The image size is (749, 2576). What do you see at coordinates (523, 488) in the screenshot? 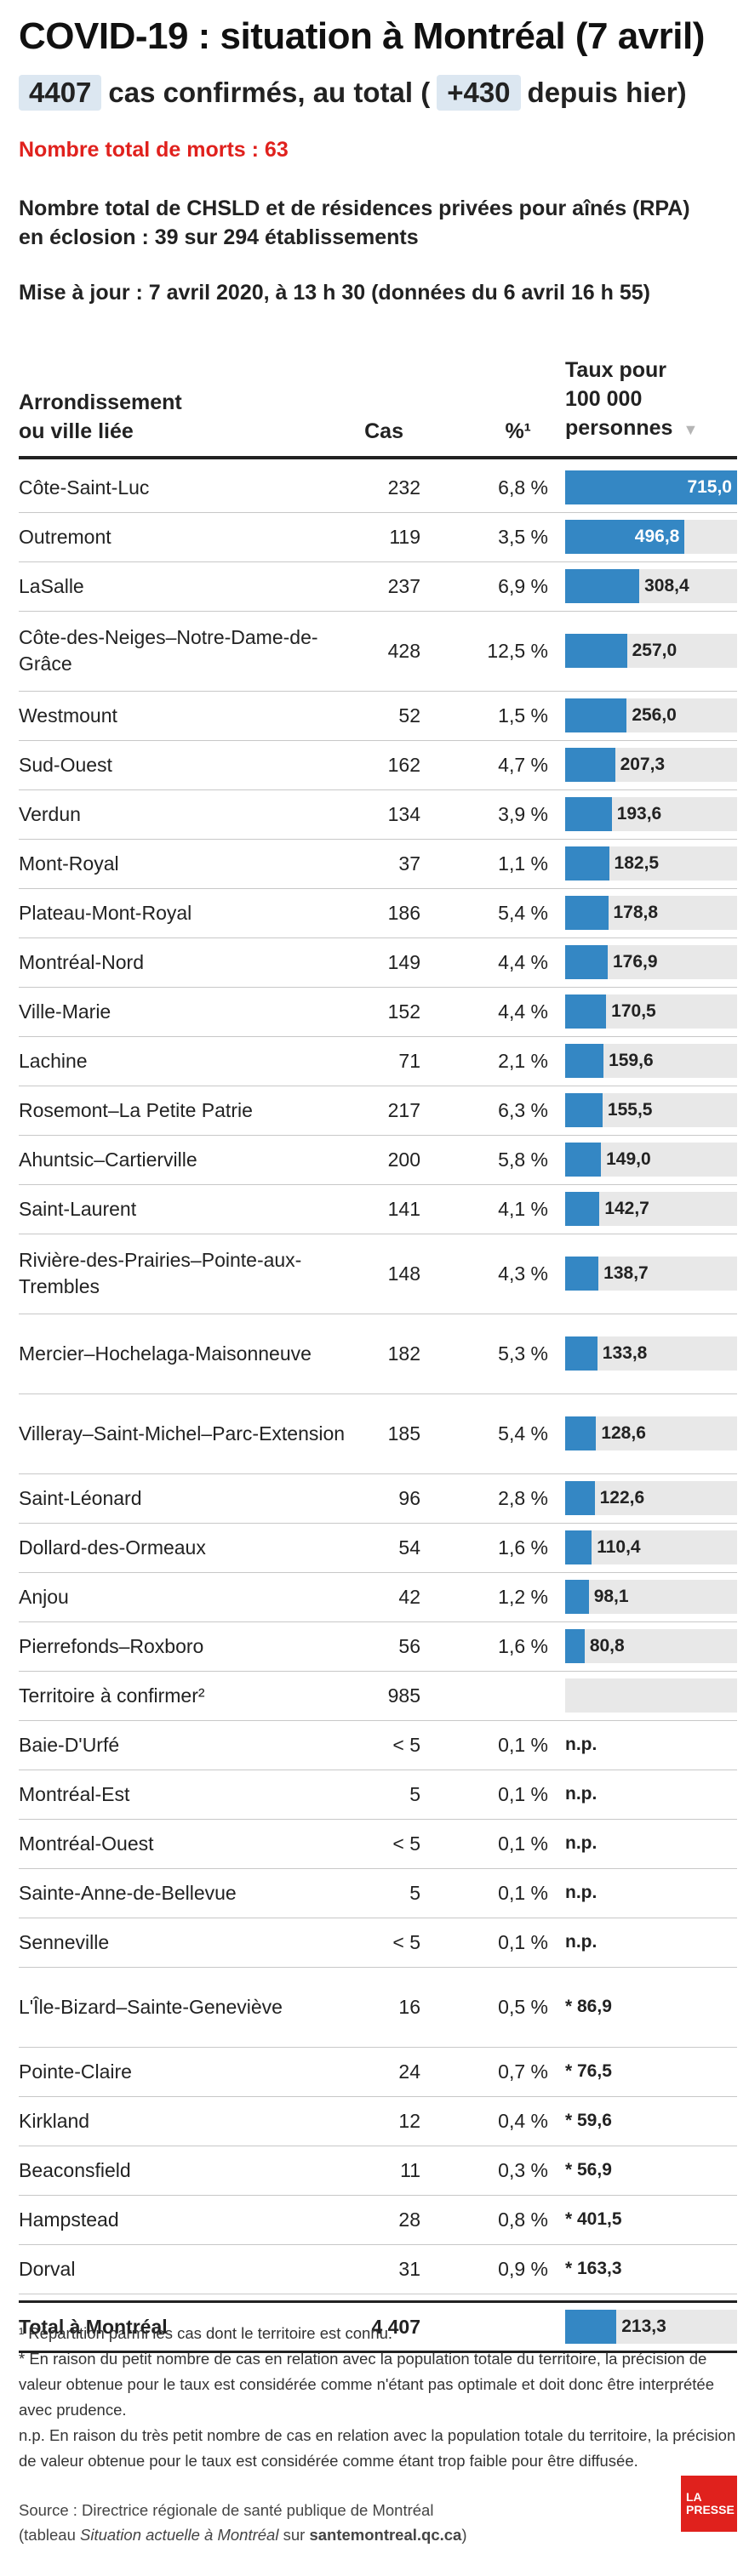
I see `pct-value: 6,8 %` at bounding box center [523, 488].